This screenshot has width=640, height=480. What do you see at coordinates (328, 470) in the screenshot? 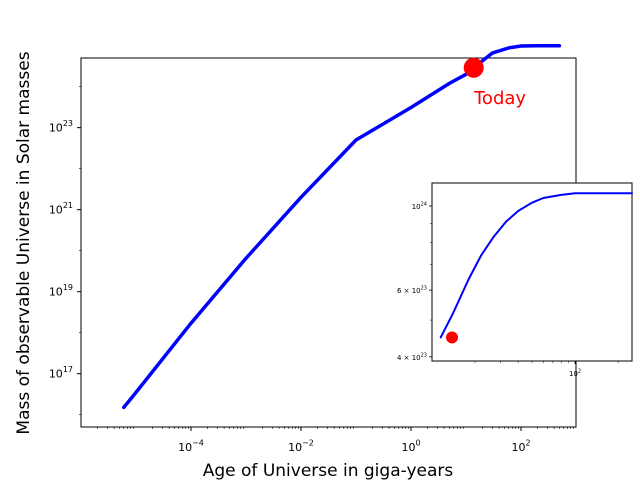
I see `x-axis-label: Age of Universe in giga-years` at bounding box center [328, 470].